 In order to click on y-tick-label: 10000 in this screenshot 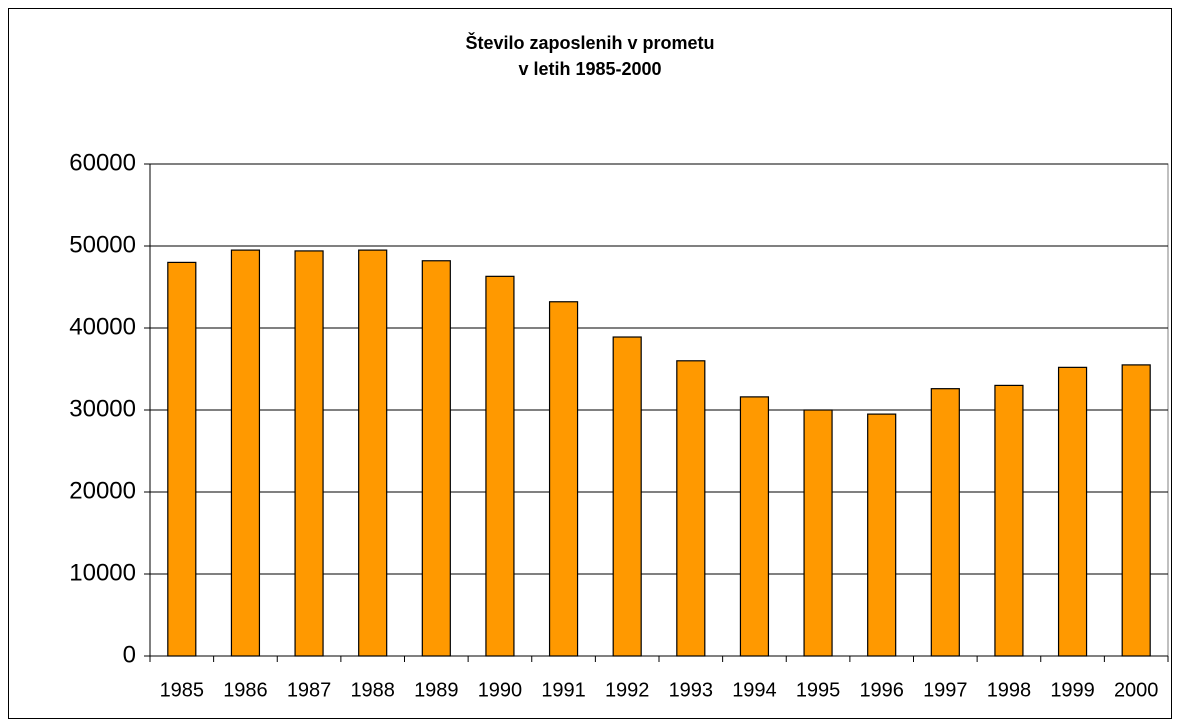, I will do `click(102, 572)`.